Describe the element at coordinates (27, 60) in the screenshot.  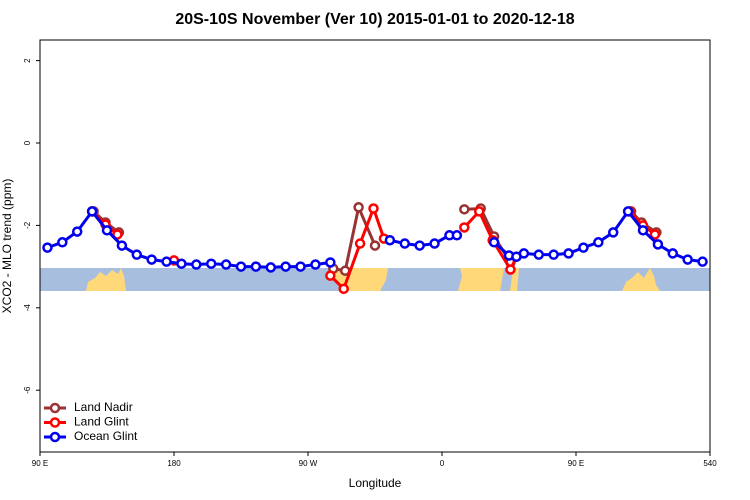
I see `y-tick-label: 2` at that location.